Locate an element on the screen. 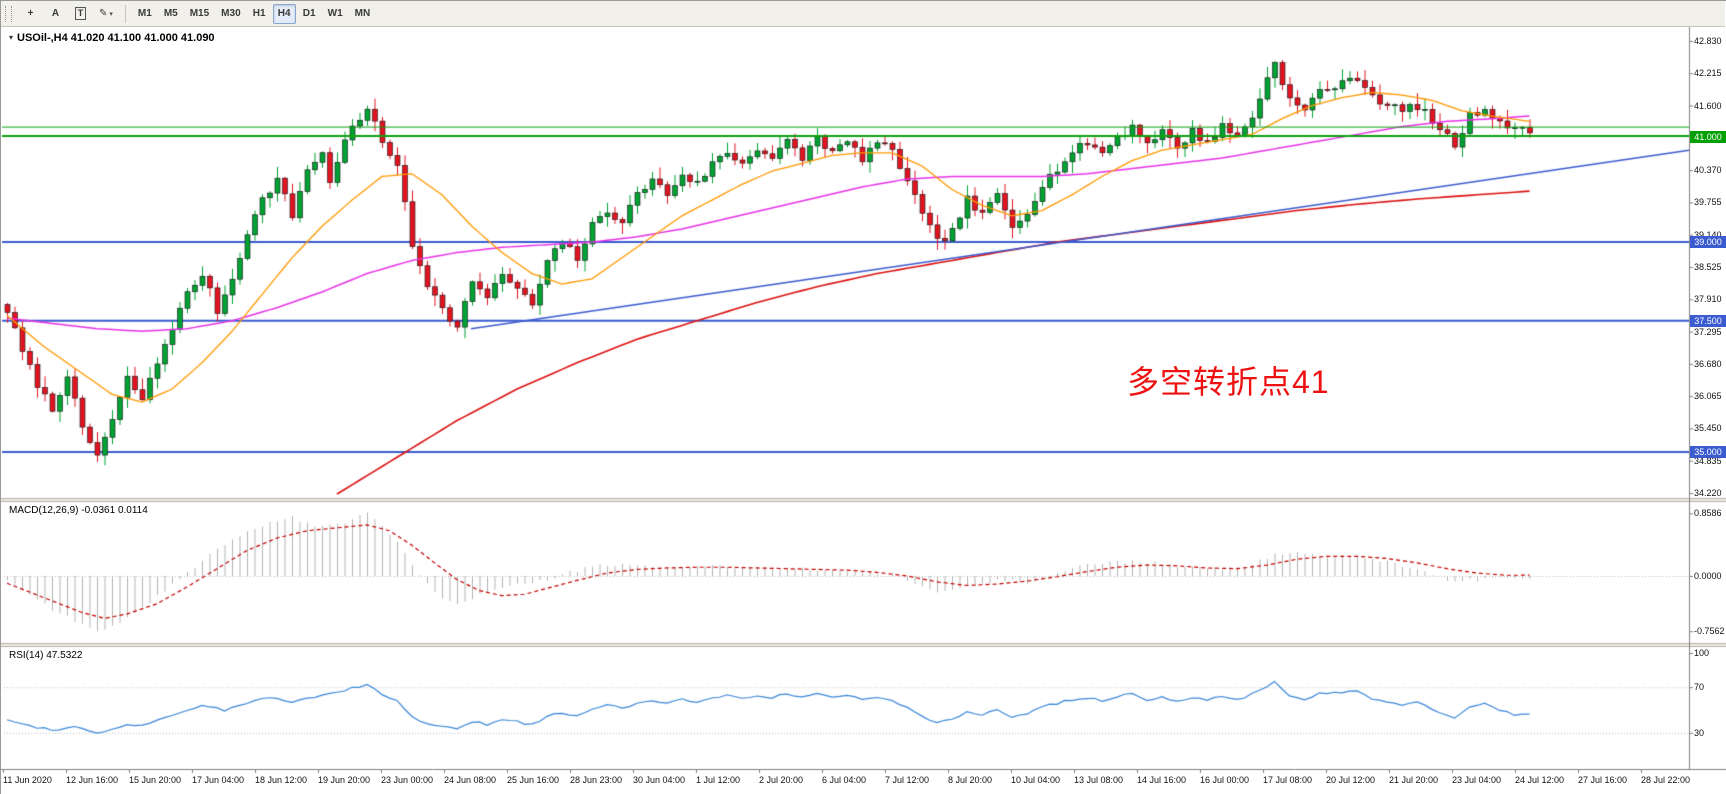 The width and height of the screenshot is (1726, 794). time-axis-label: 25 Jun 16:00 is located at coordinates (533, 780).